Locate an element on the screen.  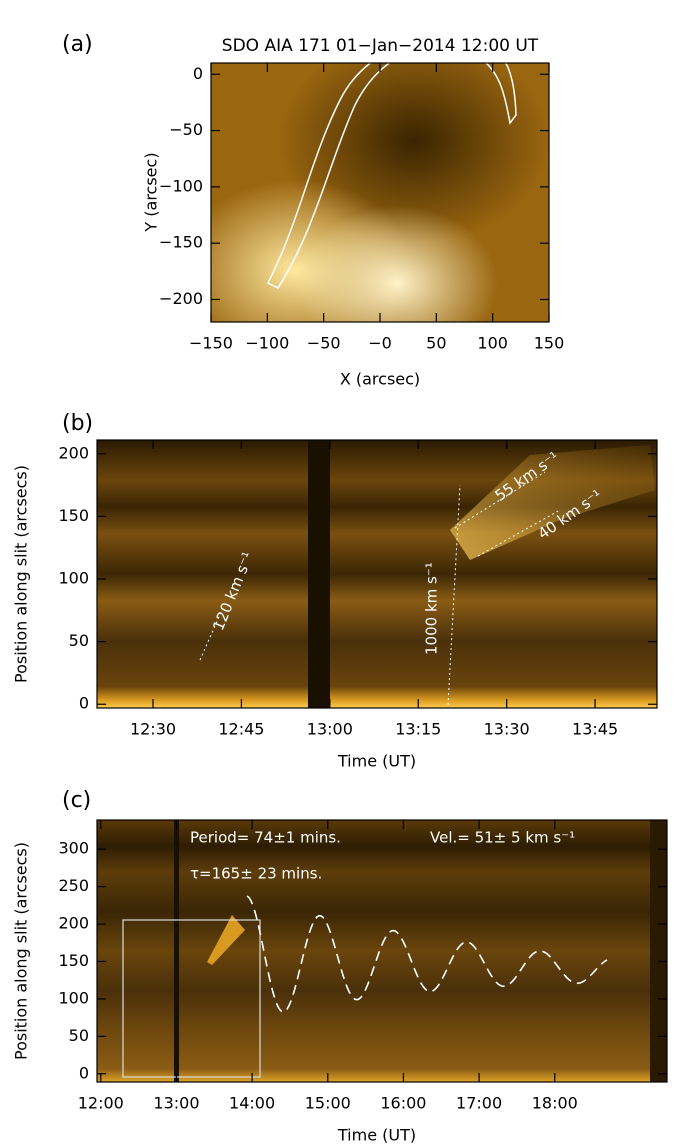
y-tick-label: −100 is located at coordinates (181, 185).